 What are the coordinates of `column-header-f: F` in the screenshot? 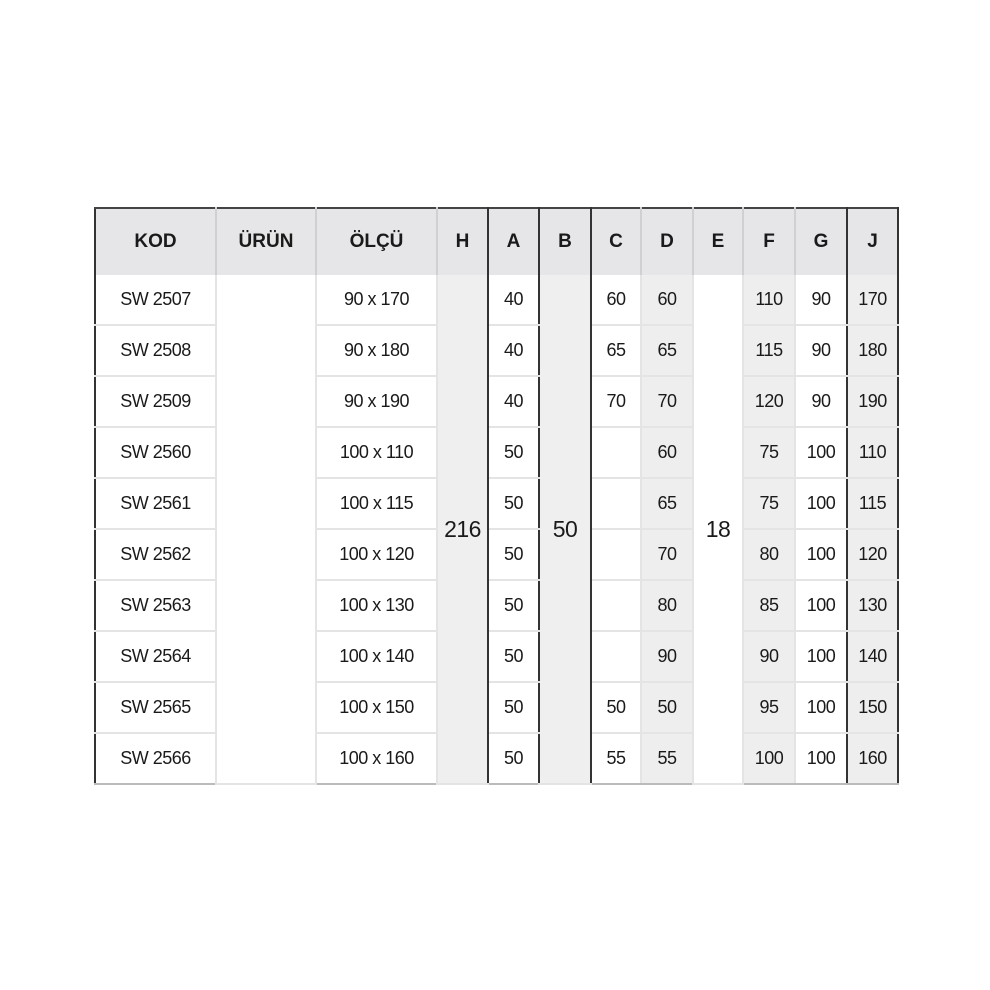 It's located at (769, 241).